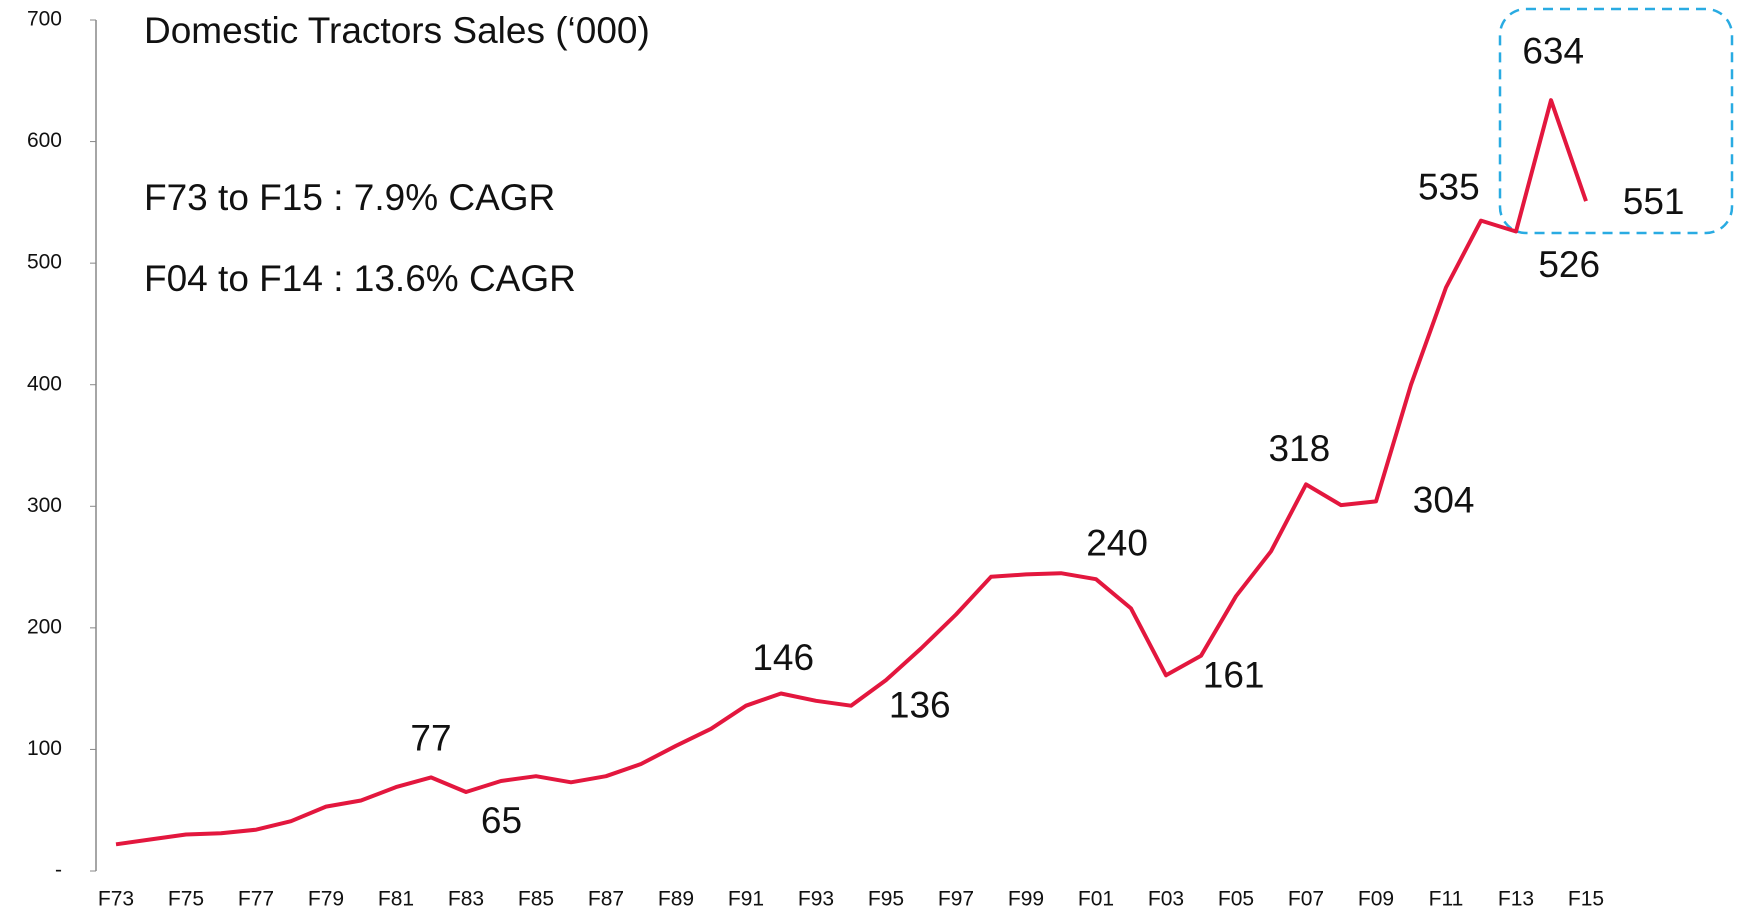 This screenshot has width=1739, height=923. I want to click on data-label: 304, so click(1444, 499).